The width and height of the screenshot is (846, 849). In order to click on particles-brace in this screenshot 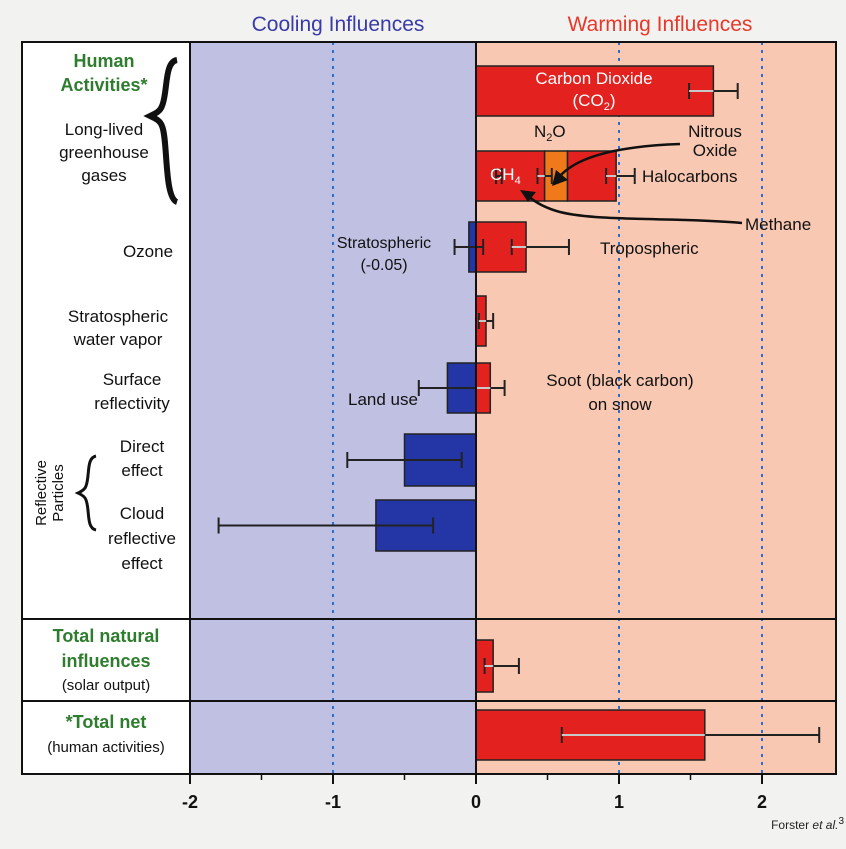, I will do `click(85, 493)`.